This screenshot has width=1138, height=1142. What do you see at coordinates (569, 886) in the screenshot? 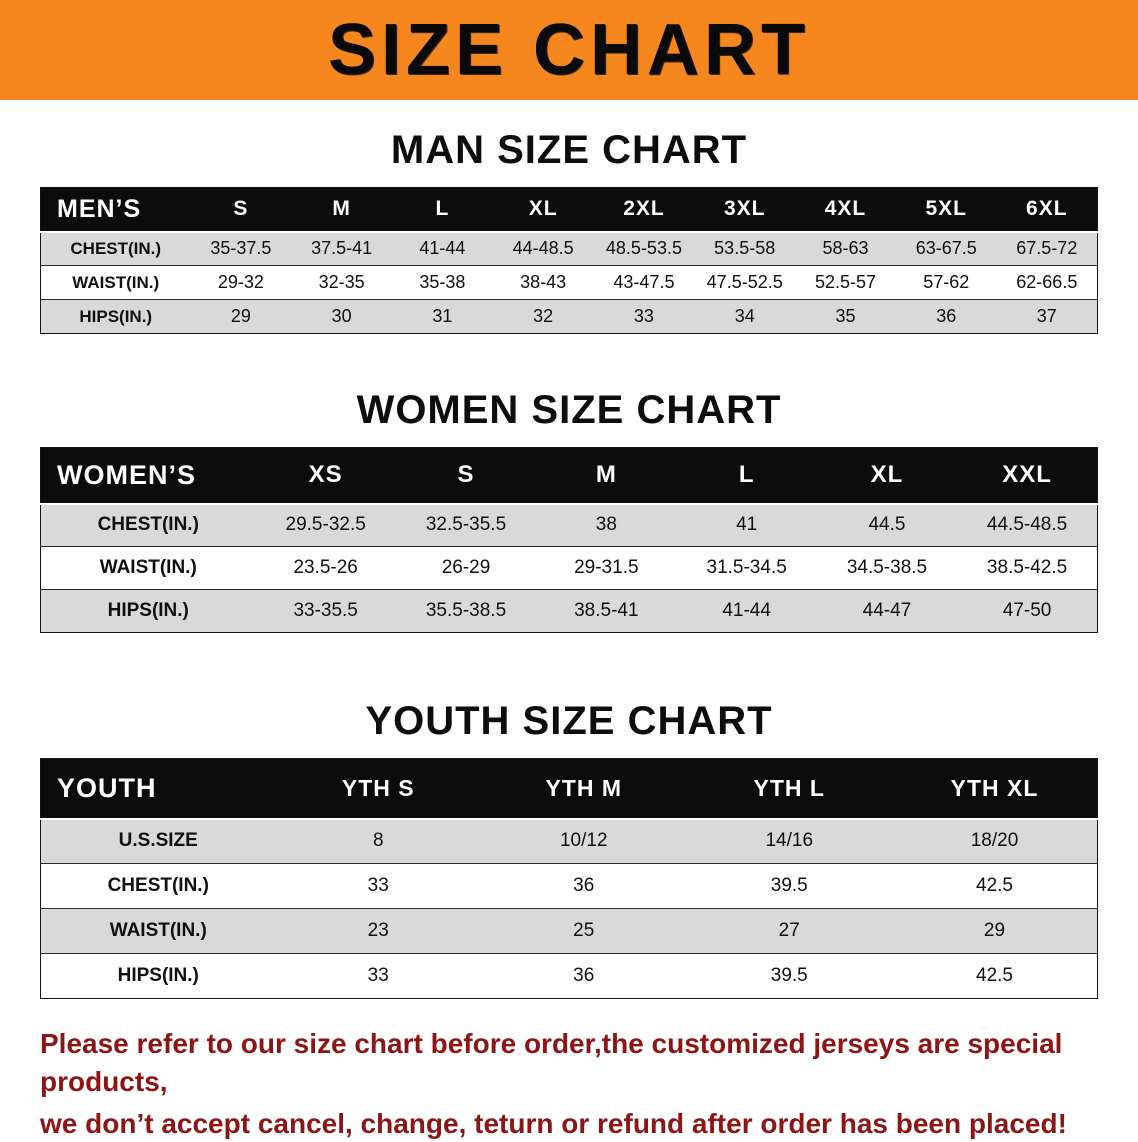
I see `table-row: CHEST(IN.) 33 36 39.5 42.5` at bounding box center [569, 886].